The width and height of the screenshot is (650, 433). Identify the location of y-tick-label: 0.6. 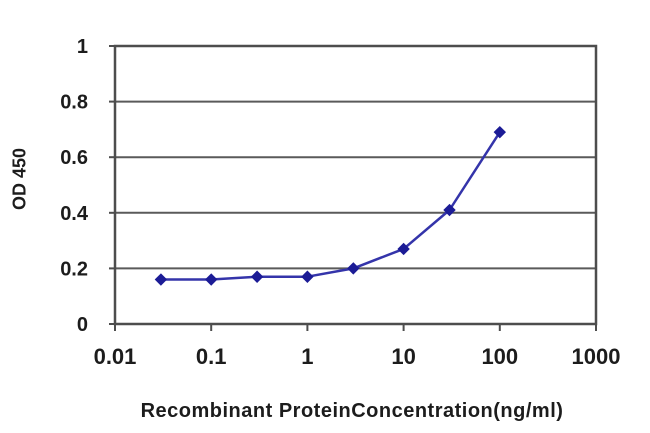
(74, 158).